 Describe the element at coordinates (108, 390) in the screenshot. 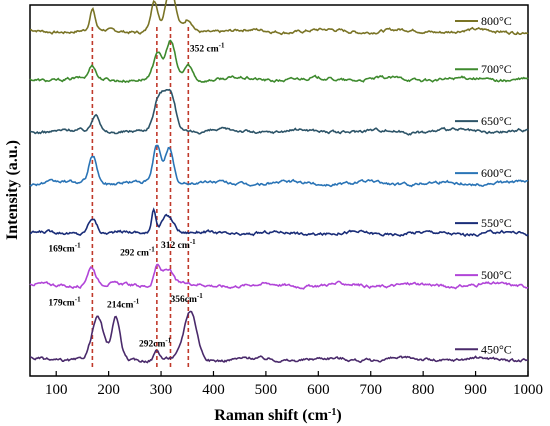

I see `x-tick-label: 200` at that location.